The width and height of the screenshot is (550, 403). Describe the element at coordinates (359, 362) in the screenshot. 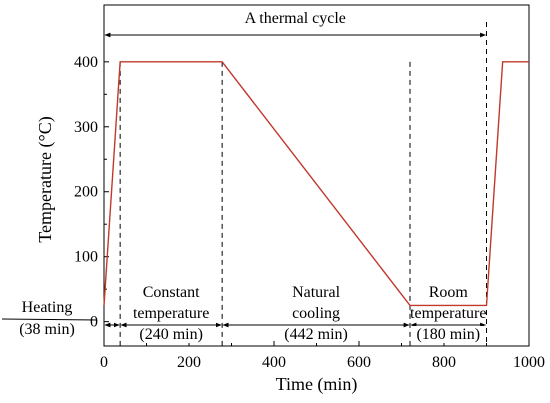

I see `x-tick-label: 600` at that location.